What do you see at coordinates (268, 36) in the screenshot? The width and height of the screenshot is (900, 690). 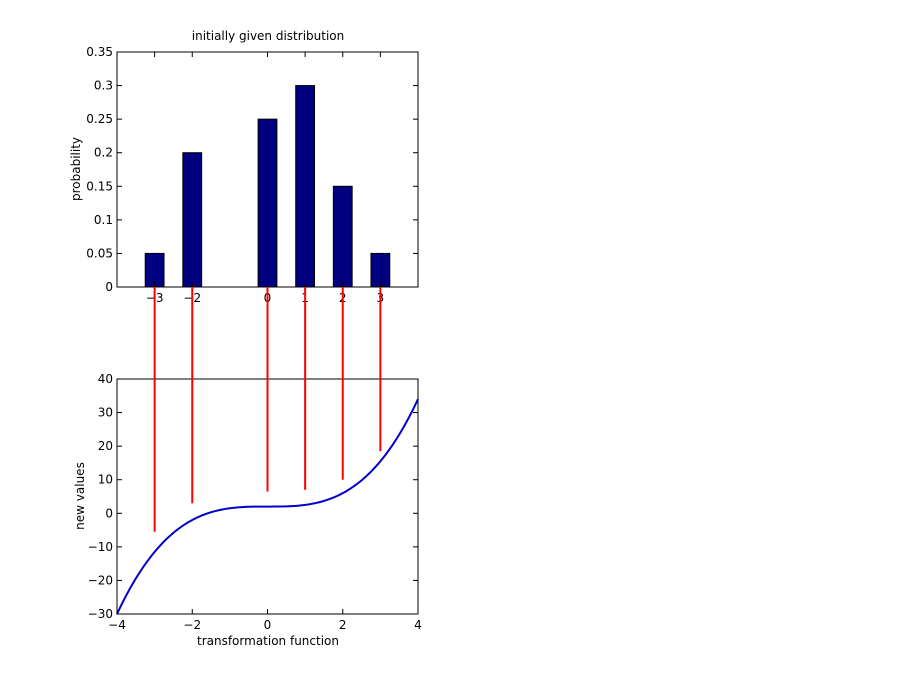 I see `distribution-title: initially given distribution` at bounding box center [268, 36].